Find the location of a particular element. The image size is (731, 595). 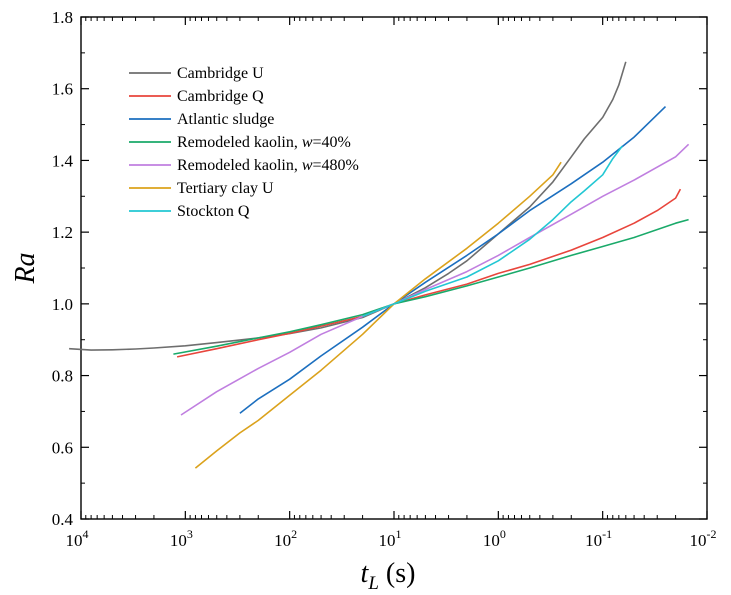

legend-label-part: Atlantic sludge is located at coordinates (225, 119).